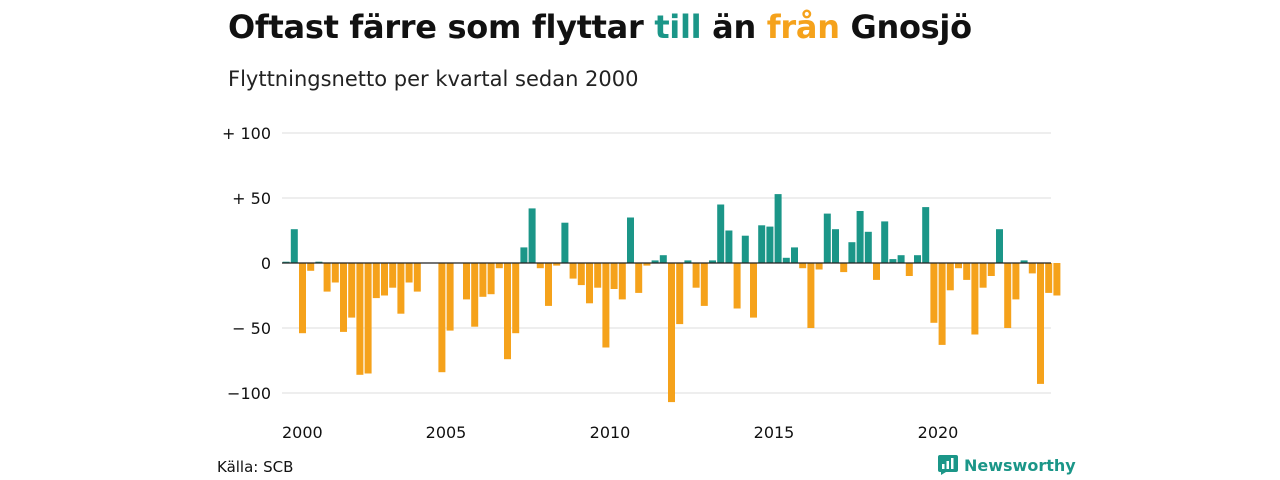 The height and width of the screenshot is (480, 1280). I want to click on y-tick-label: 0, so click(266, 263).